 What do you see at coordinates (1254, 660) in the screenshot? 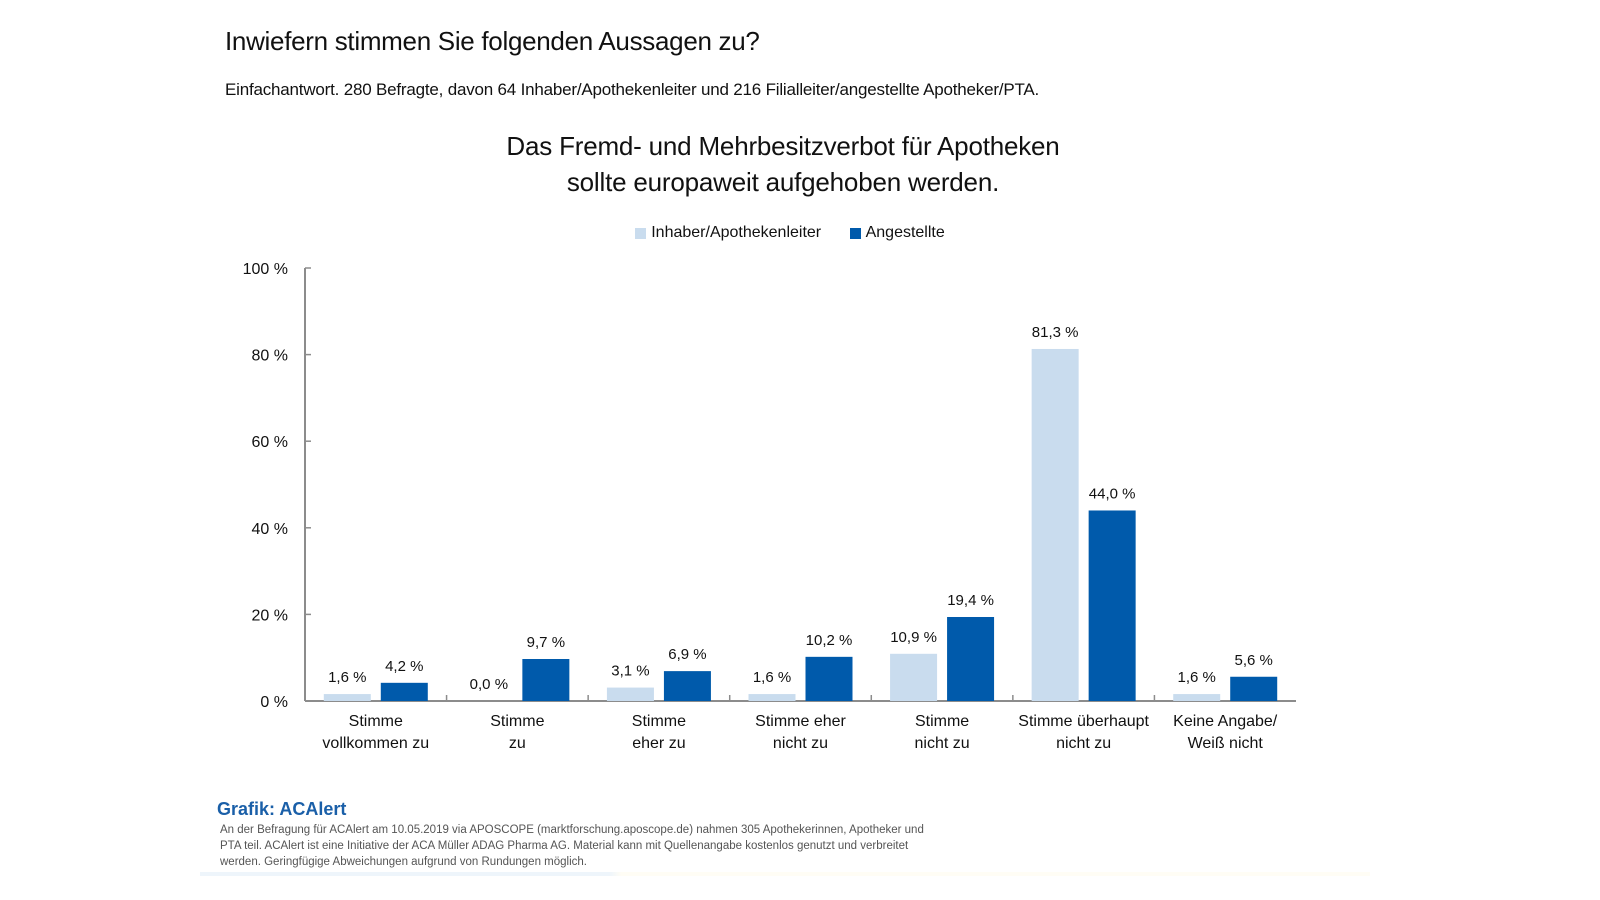
I see `data-label-angestellte: 5,6 %` at bounding box center [1254, 660].